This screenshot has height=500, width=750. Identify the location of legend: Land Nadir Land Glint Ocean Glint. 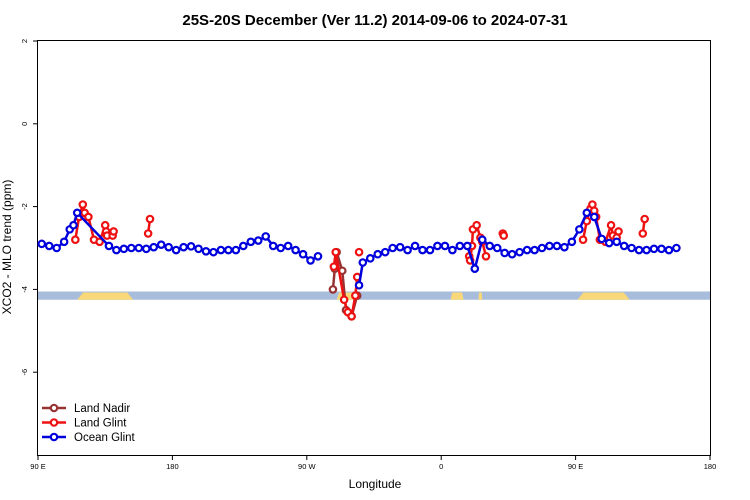
(89, 423).